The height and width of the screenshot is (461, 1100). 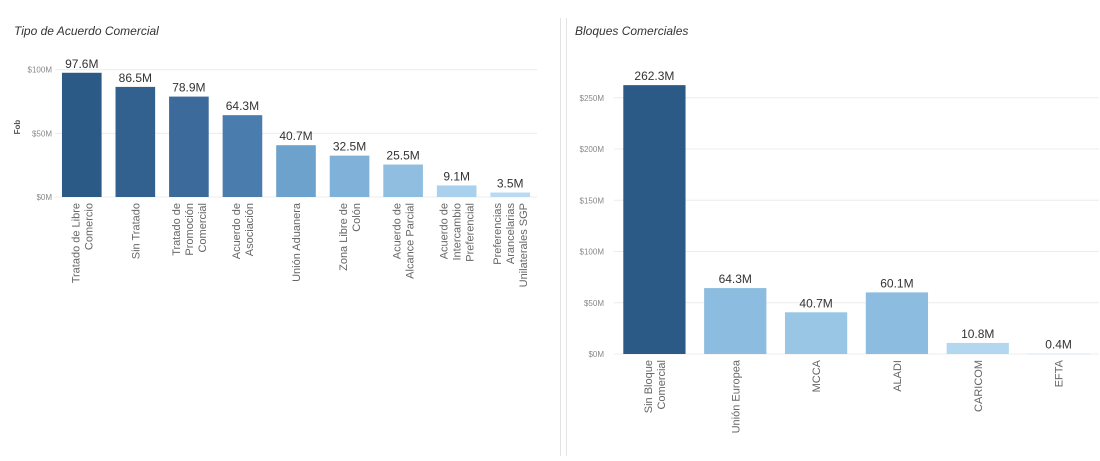 I want to click on data-label: 262.3M, so click(x=654, y=76).